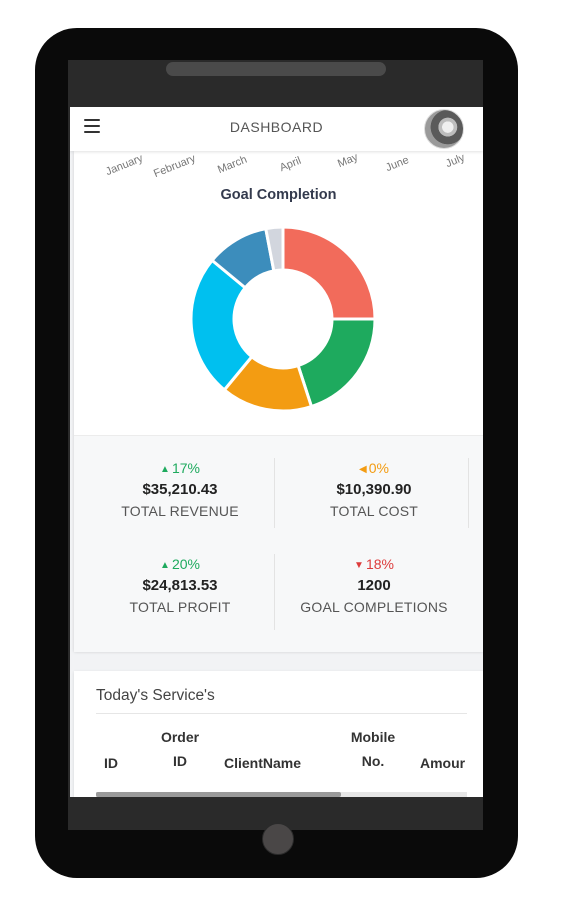 This screenshot has width=563, height=900. I want to click on stat-value: $35,210.43, so click(180, 489).